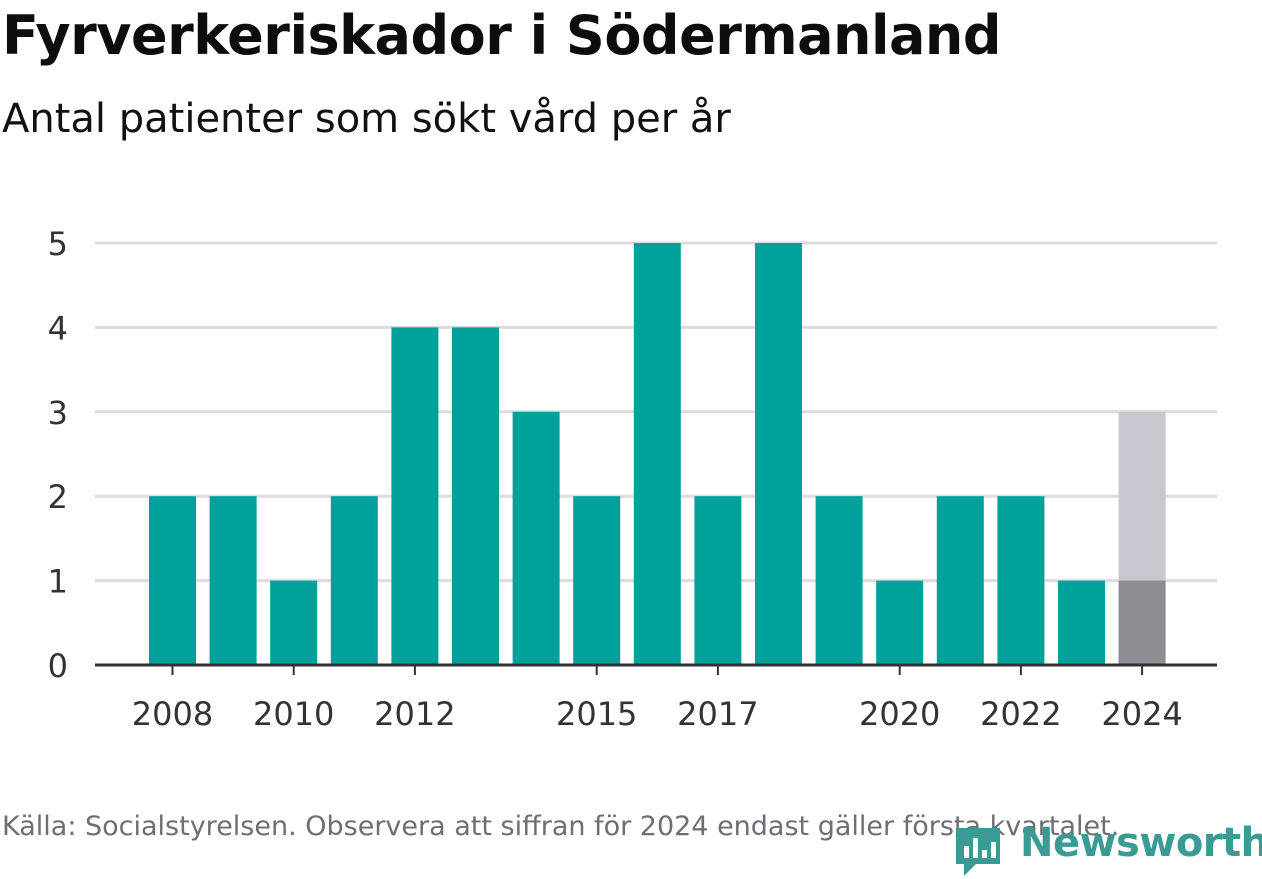 Image resolution: width=1262 pixels, height=879 pixels. What do you see at coordinates (1141, 714) in the screenshot?
I see `x-tick-label: 2024` at bounding box center [1141, 714].